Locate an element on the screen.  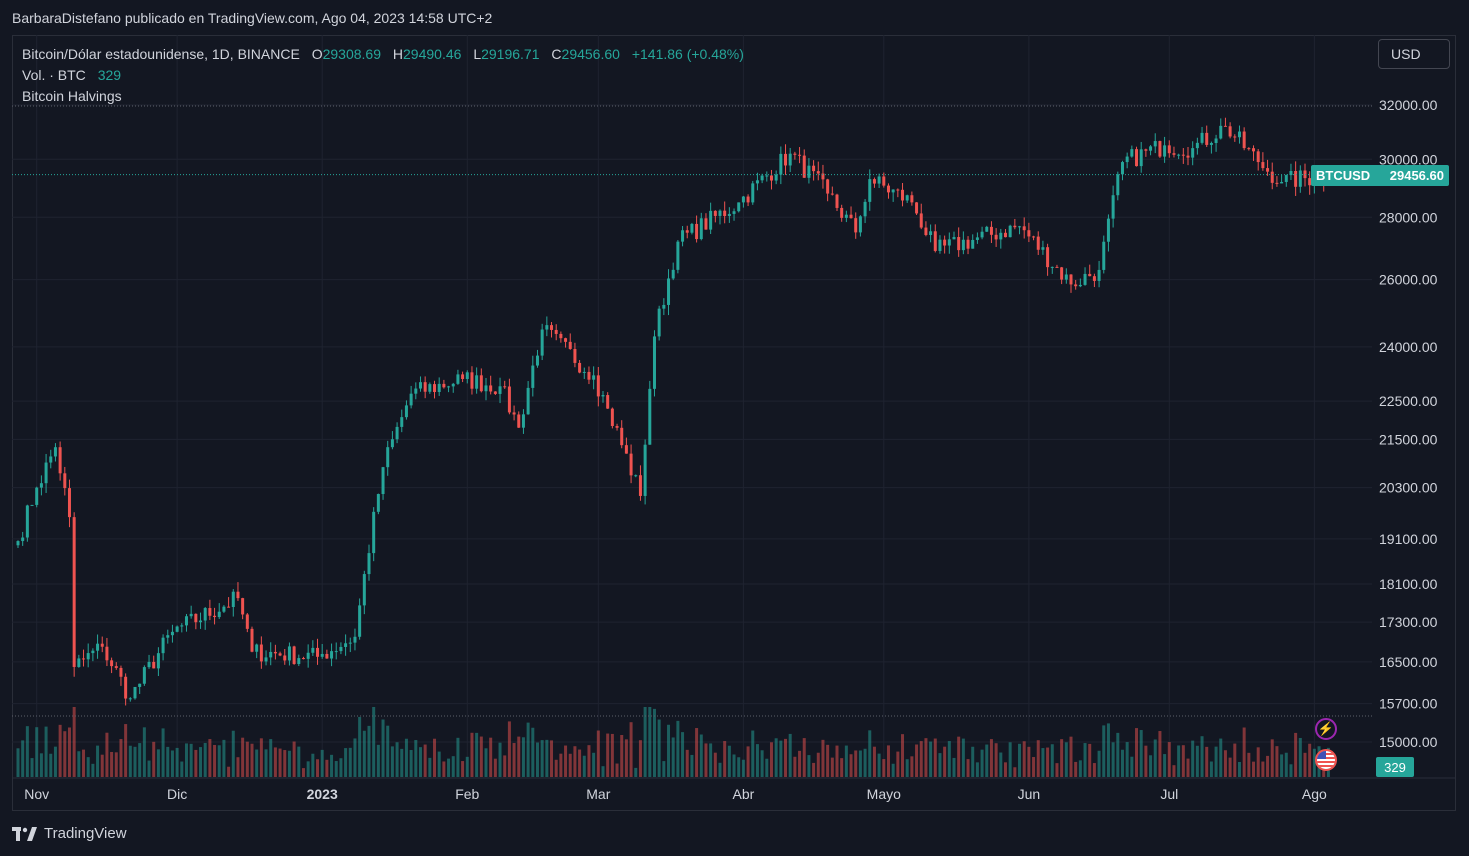
tradingview-logo: TradingView is located at coordinates (69, 833).